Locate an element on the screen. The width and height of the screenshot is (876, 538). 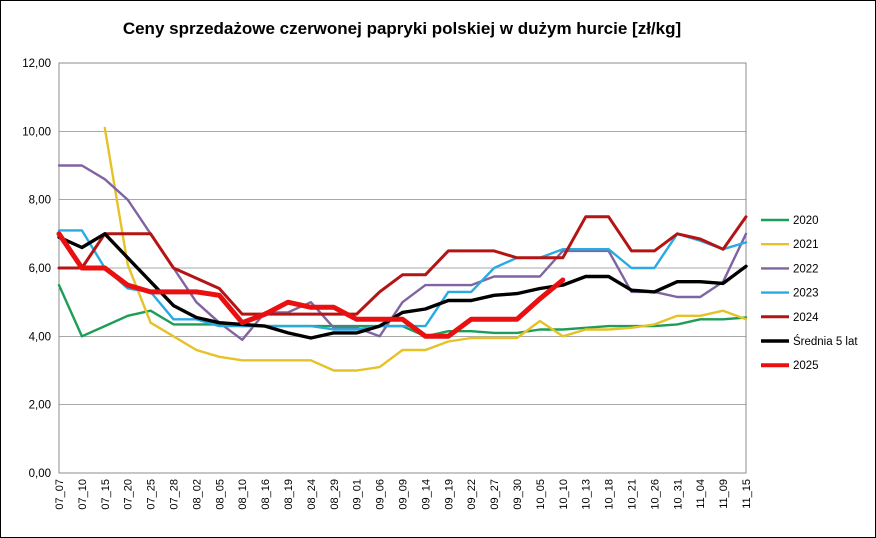
legend-item-rednia-5-lat: Średnia 5 lat is located at coordinates (809, 341).